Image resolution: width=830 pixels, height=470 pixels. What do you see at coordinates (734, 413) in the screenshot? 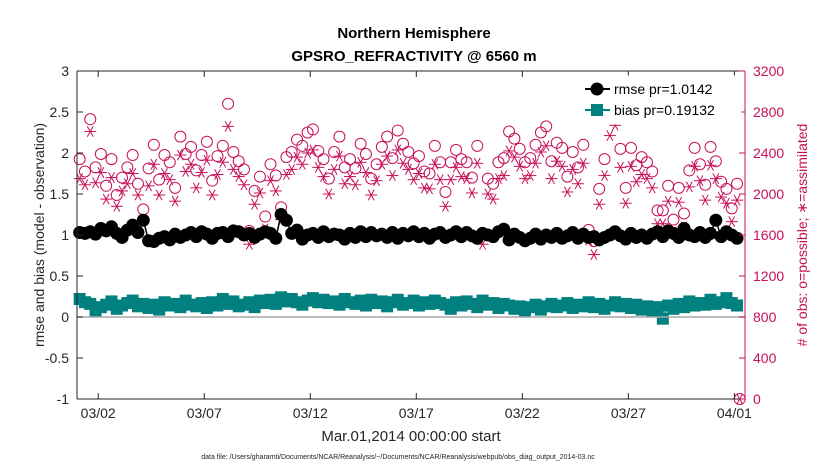
I see `x-tick-label: 04/01` at bounding box center [734, 413].